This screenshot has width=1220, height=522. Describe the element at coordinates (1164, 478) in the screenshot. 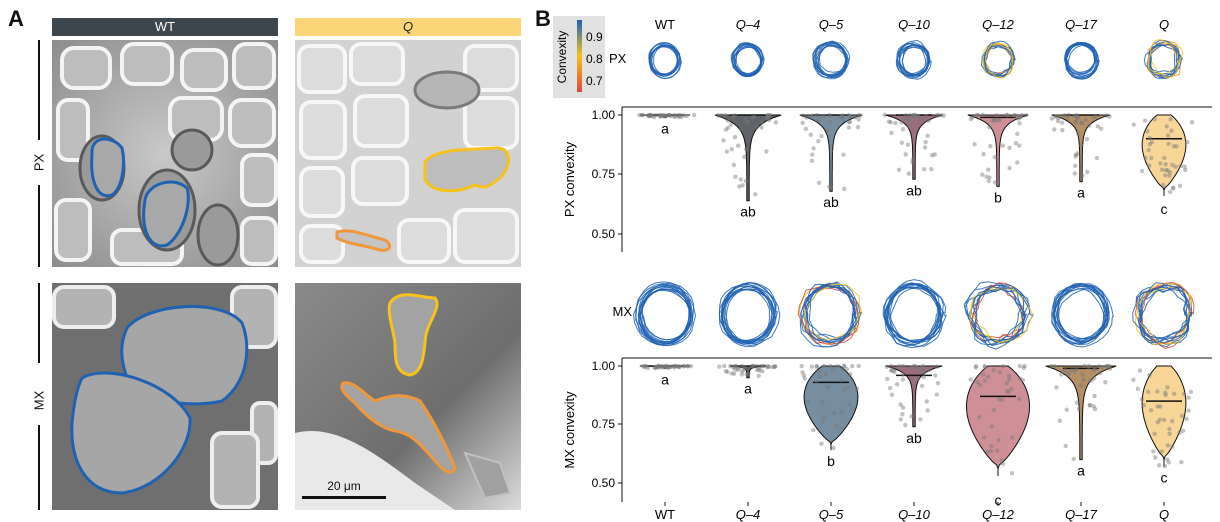

I see `significance-letter-6: c` at that location.